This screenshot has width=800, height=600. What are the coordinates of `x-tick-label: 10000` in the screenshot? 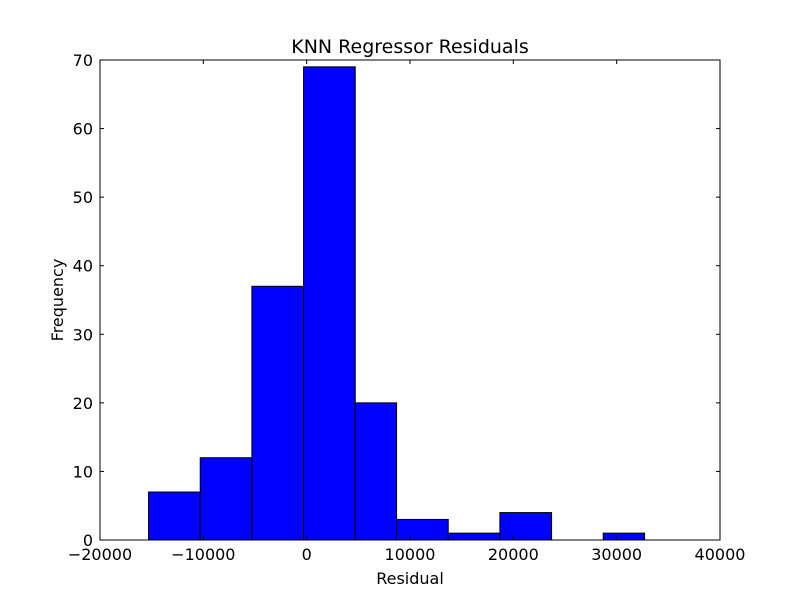 It's located at (410, 554).